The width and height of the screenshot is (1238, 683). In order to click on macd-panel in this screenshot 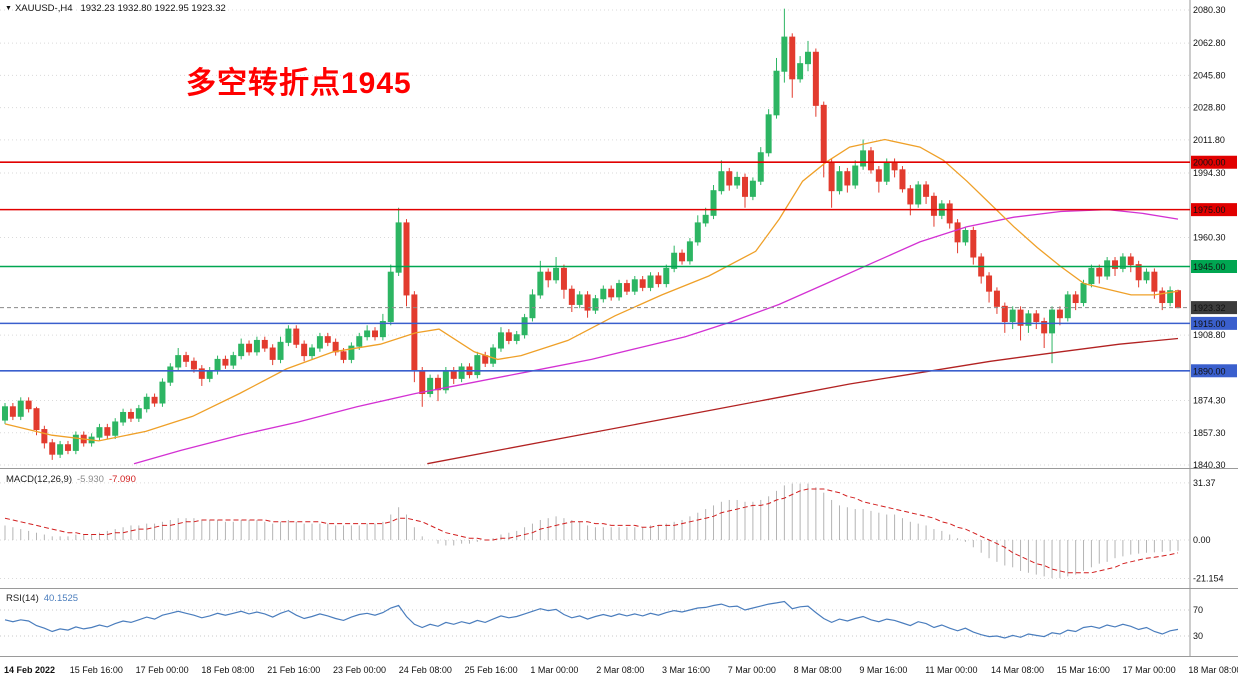, I will do `click(595, 531)`.